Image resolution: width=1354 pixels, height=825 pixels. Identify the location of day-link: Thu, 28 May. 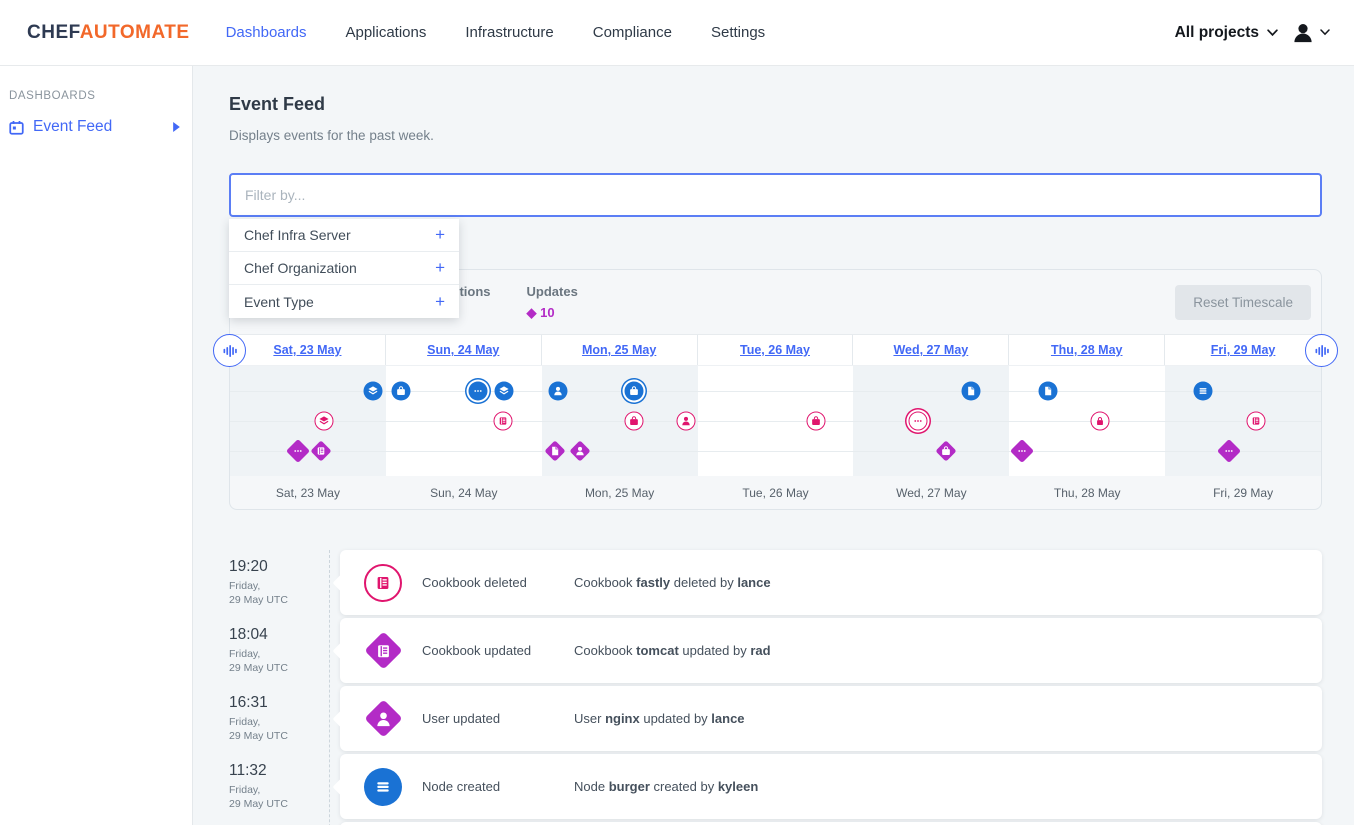
(1086, 350).